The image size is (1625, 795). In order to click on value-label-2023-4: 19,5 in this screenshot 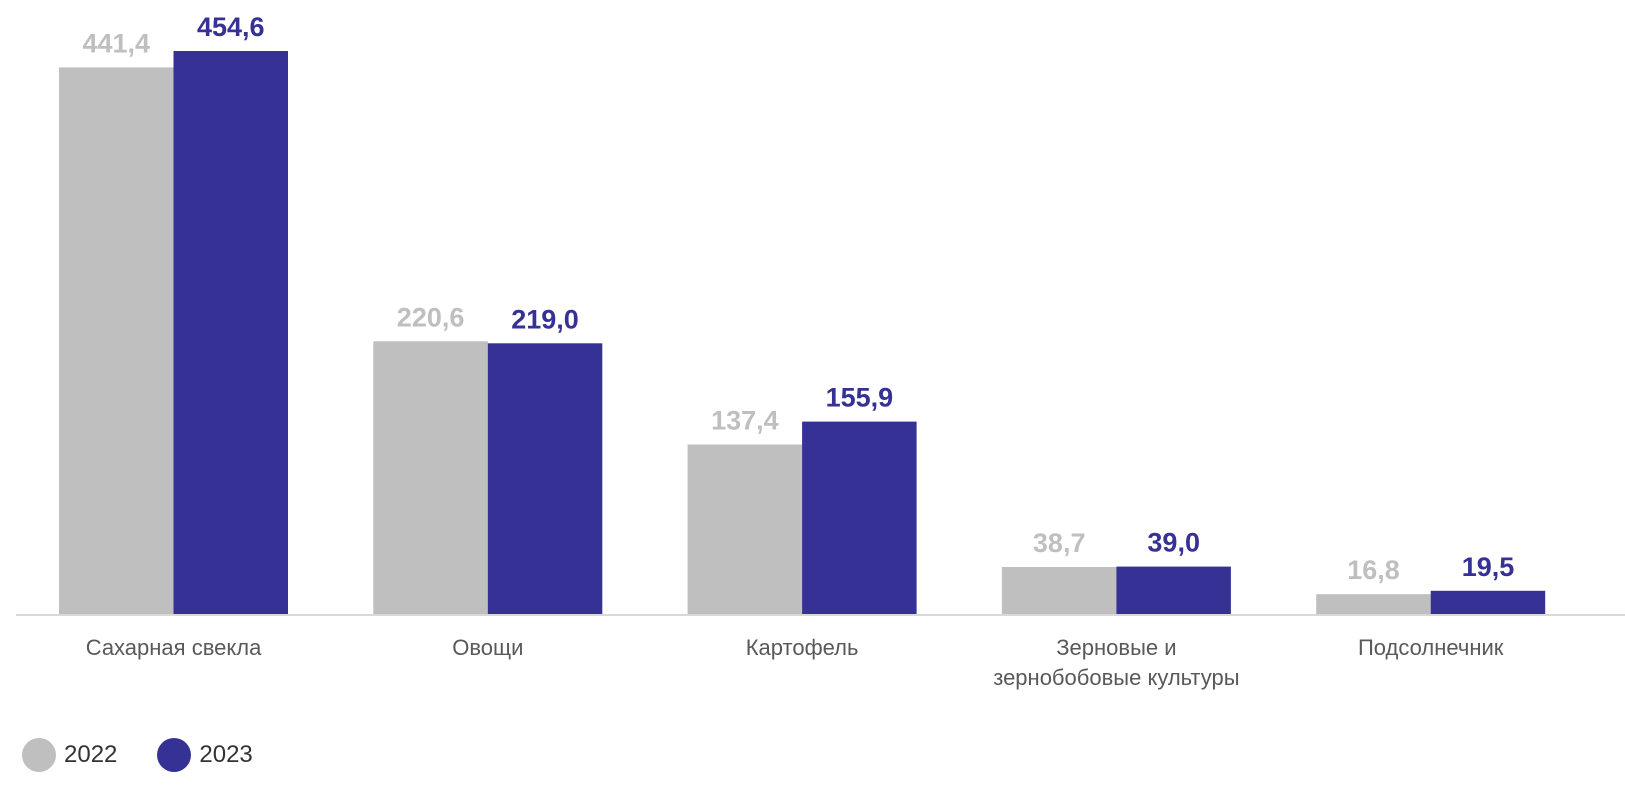, I will do `click(1488, 567)`.